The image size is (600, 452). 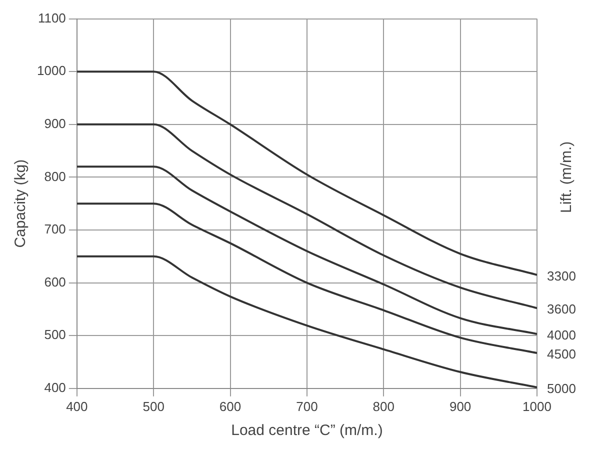 I want to click on y-tick-label: 400, so click(x=55, y=387).